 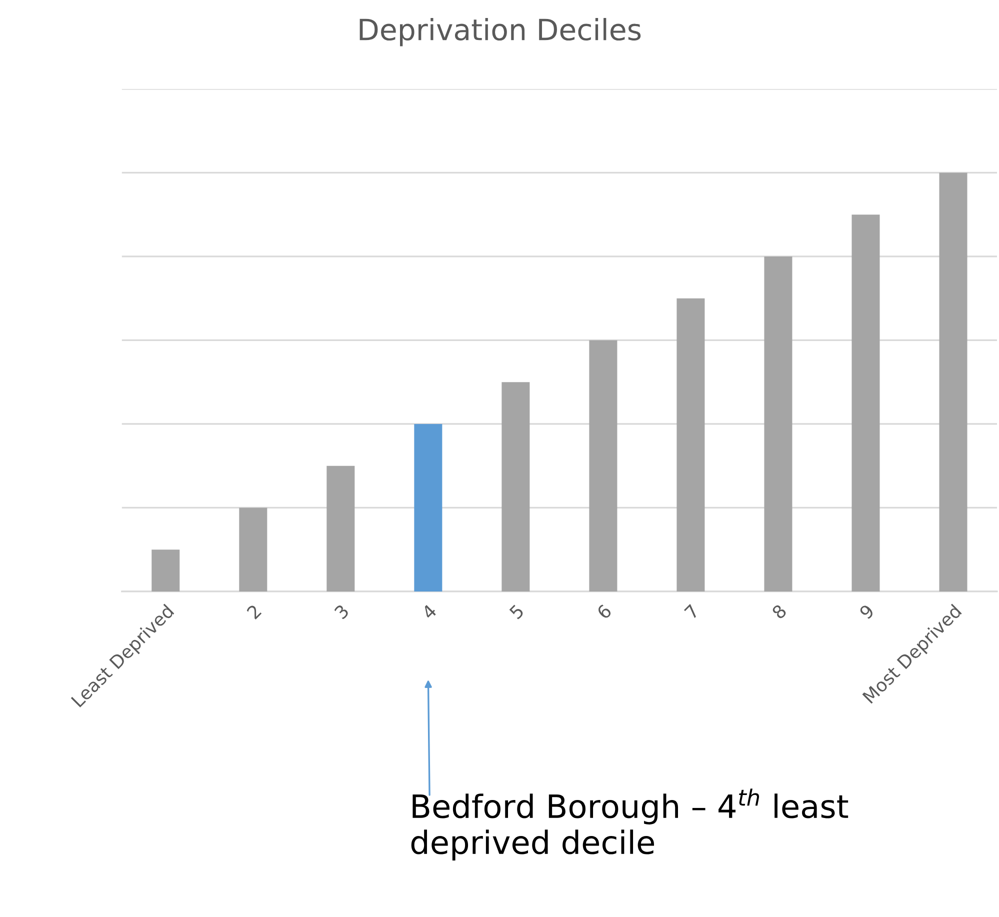 I want to click on x-tick-label: 2, so click(x=254, y=612).